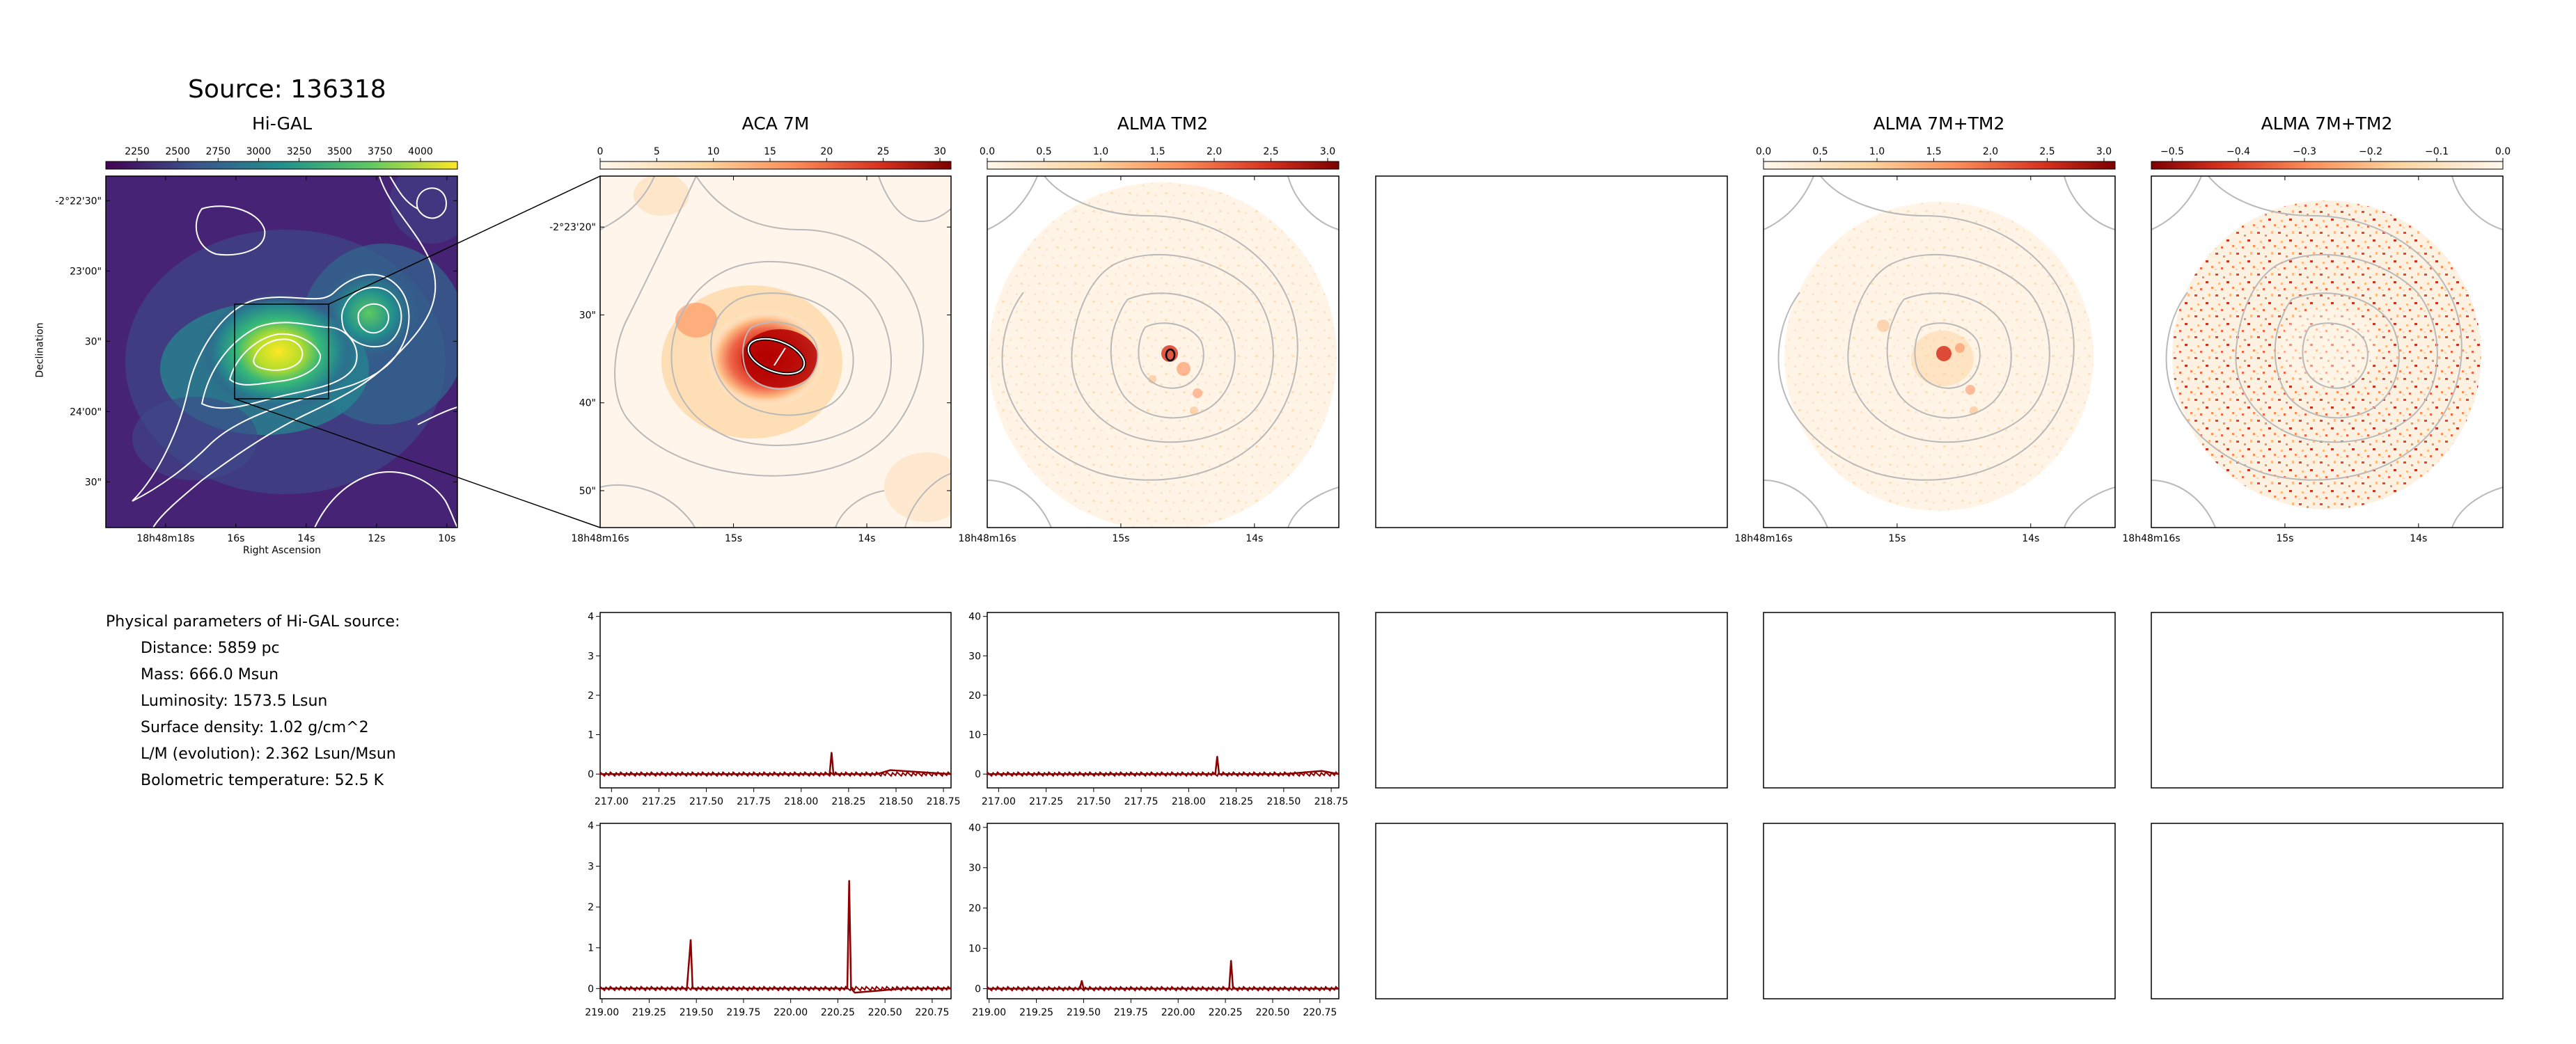  What do you see at coordinates (1163, 352) in the screenshot?
I see `tm2-image` at bounding box center [1163, 352].